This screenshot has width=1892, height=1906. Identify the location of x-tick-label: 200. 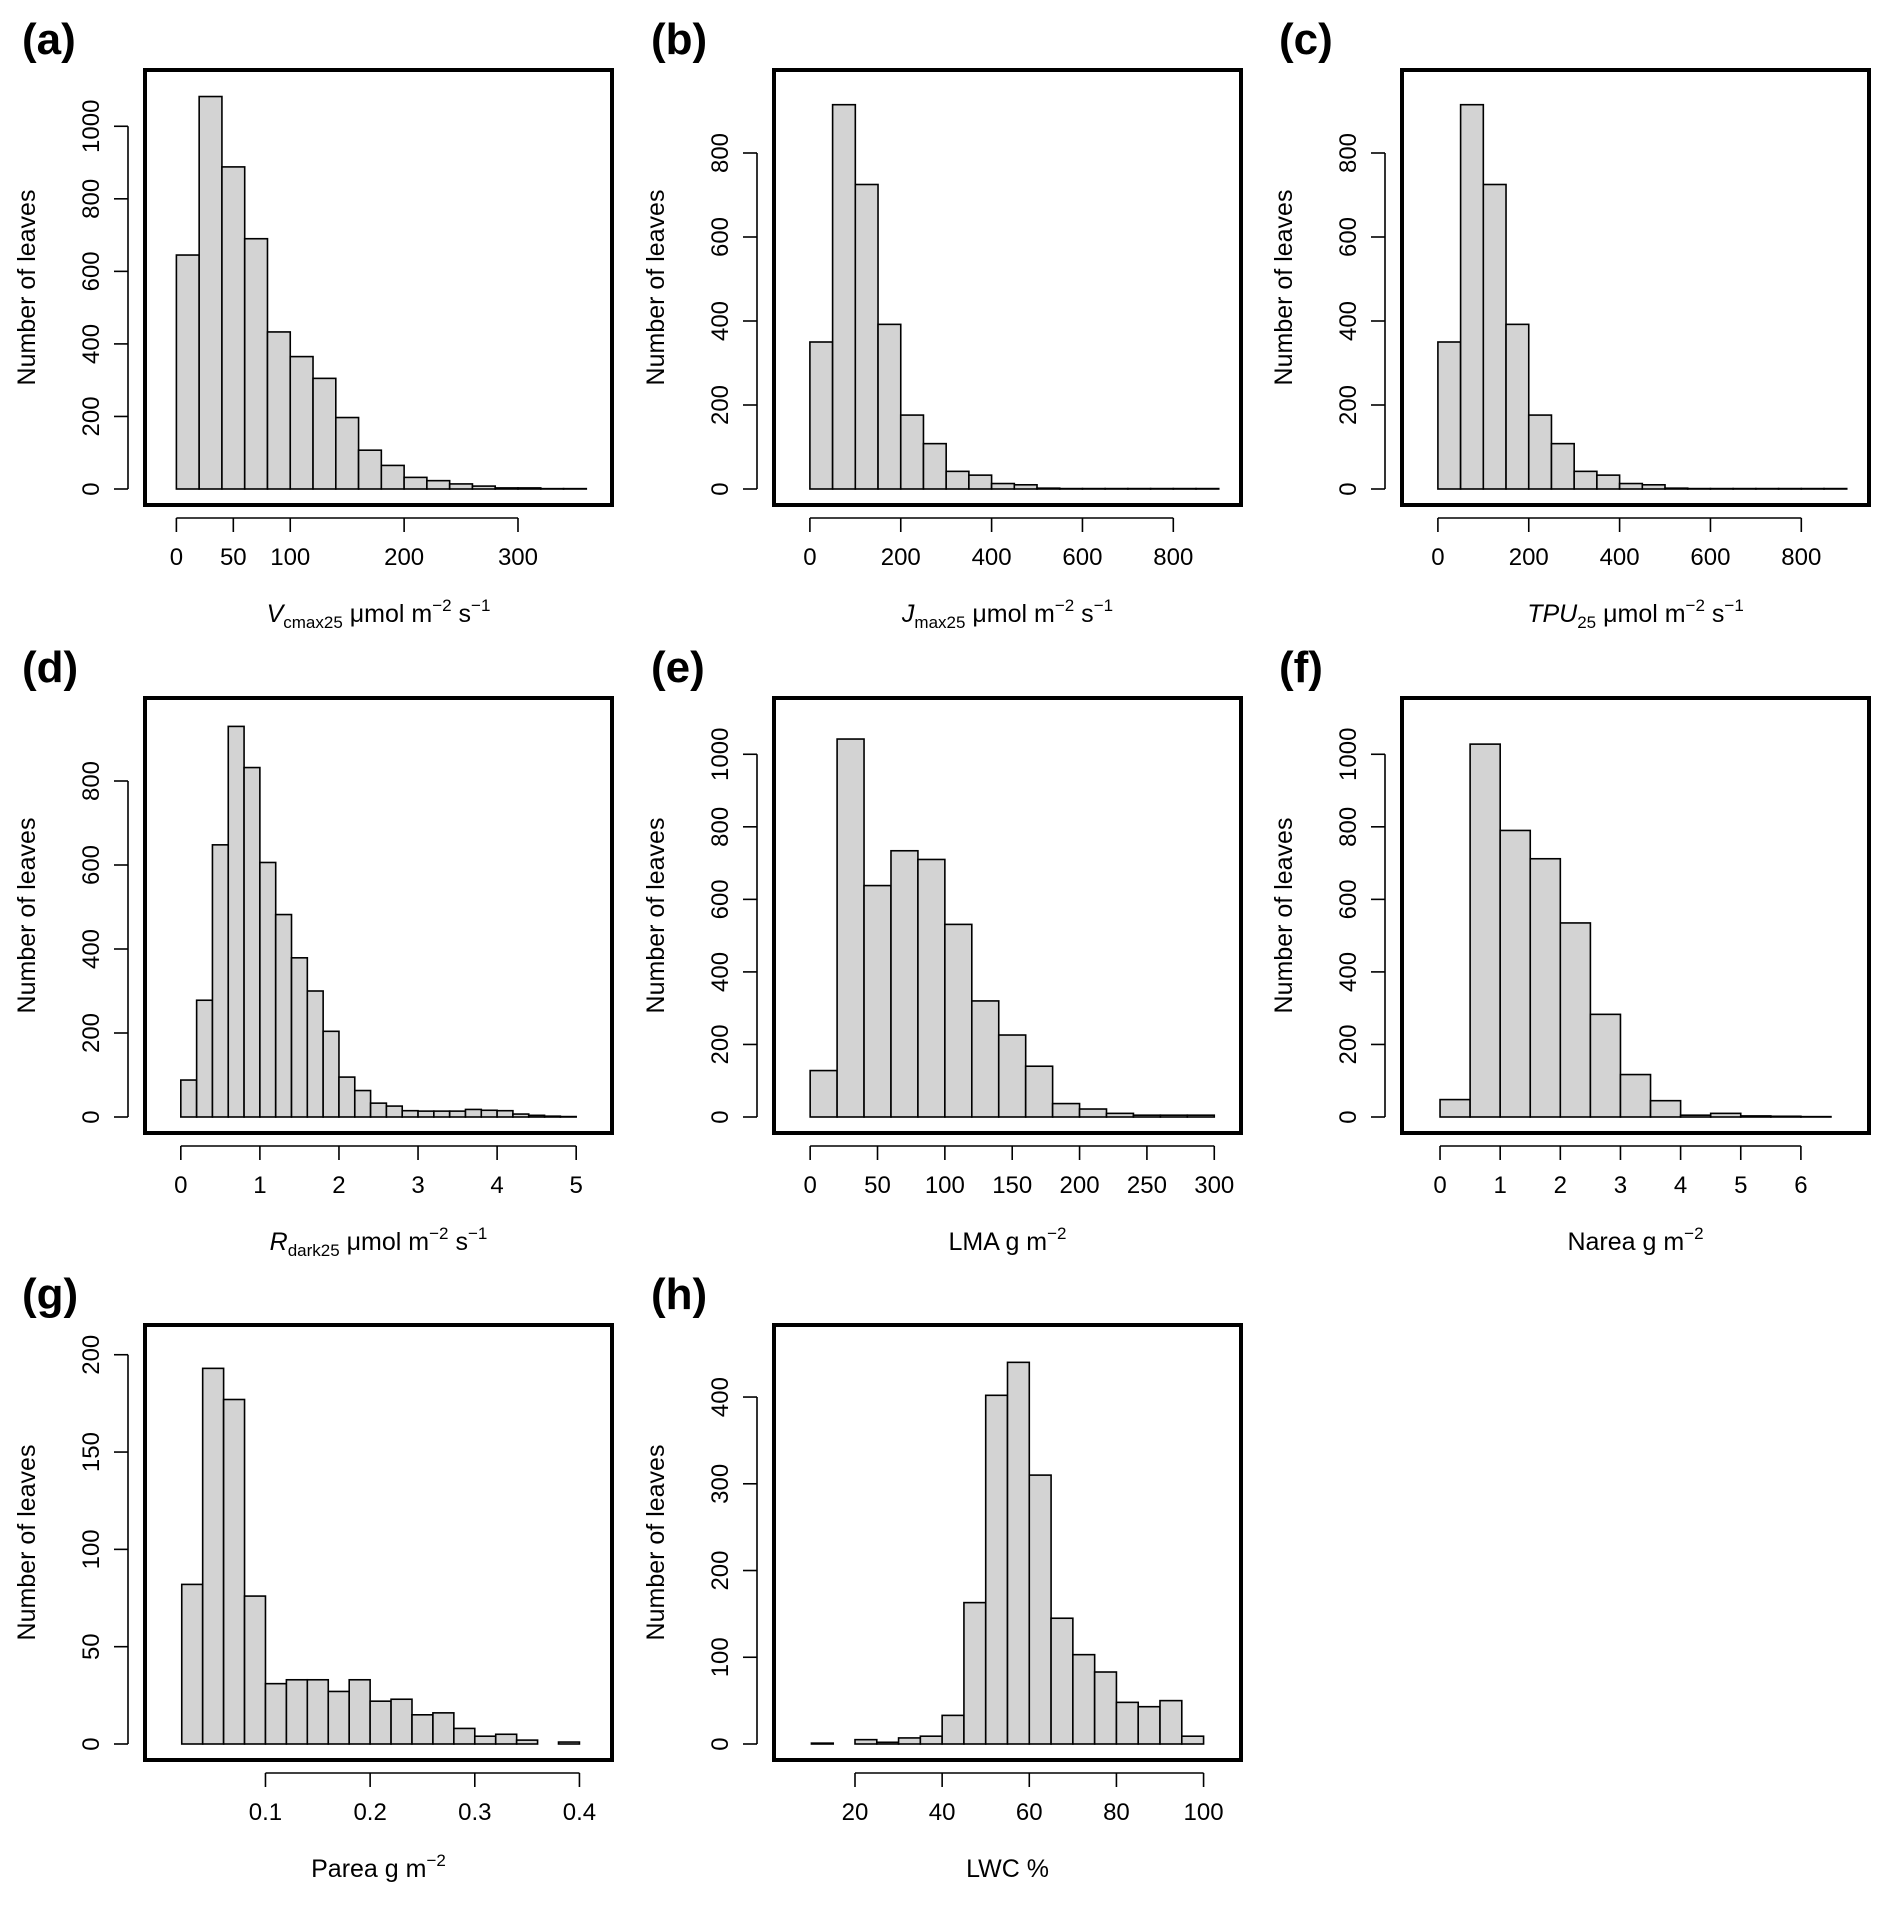
(404, 557).